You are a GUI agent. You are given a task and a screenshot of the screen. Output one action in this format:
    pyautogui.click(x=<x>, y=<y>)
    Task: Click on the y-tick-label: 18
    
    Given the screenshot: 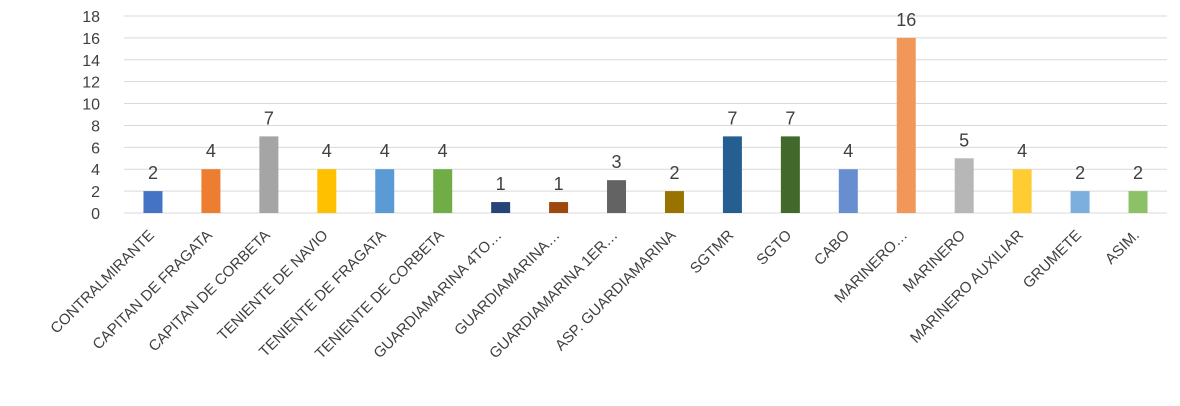 What is the action you would take?
    pyautogui.click(x=91, y=17)
    